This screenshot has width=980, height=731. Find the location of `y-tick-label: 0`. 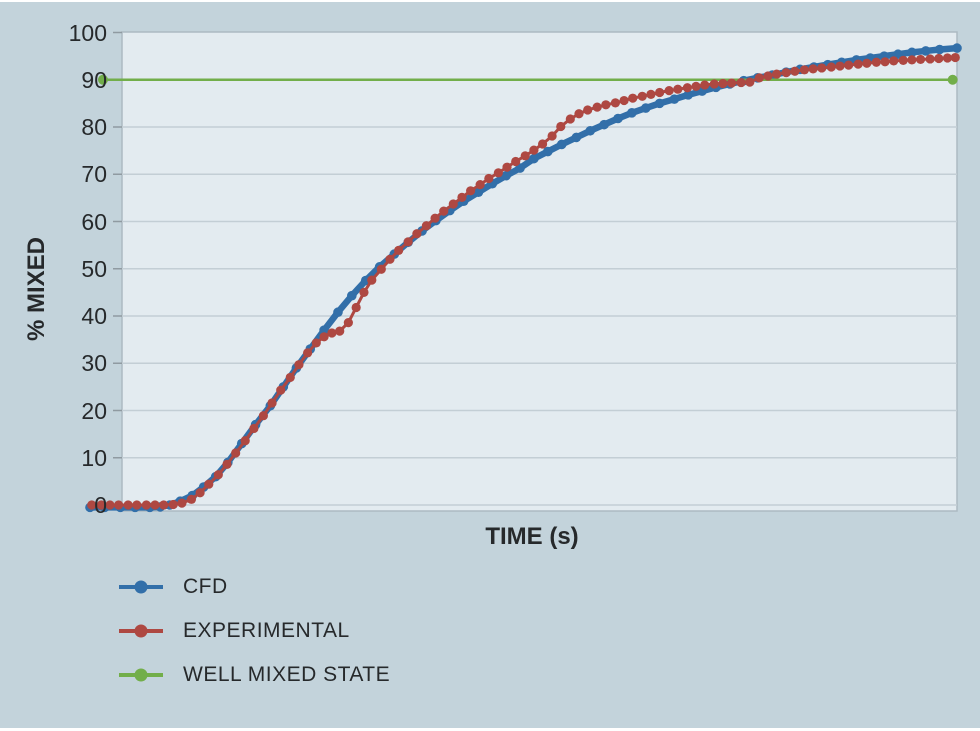

y-tick-label: 0 is located at coordinates (100, 505).